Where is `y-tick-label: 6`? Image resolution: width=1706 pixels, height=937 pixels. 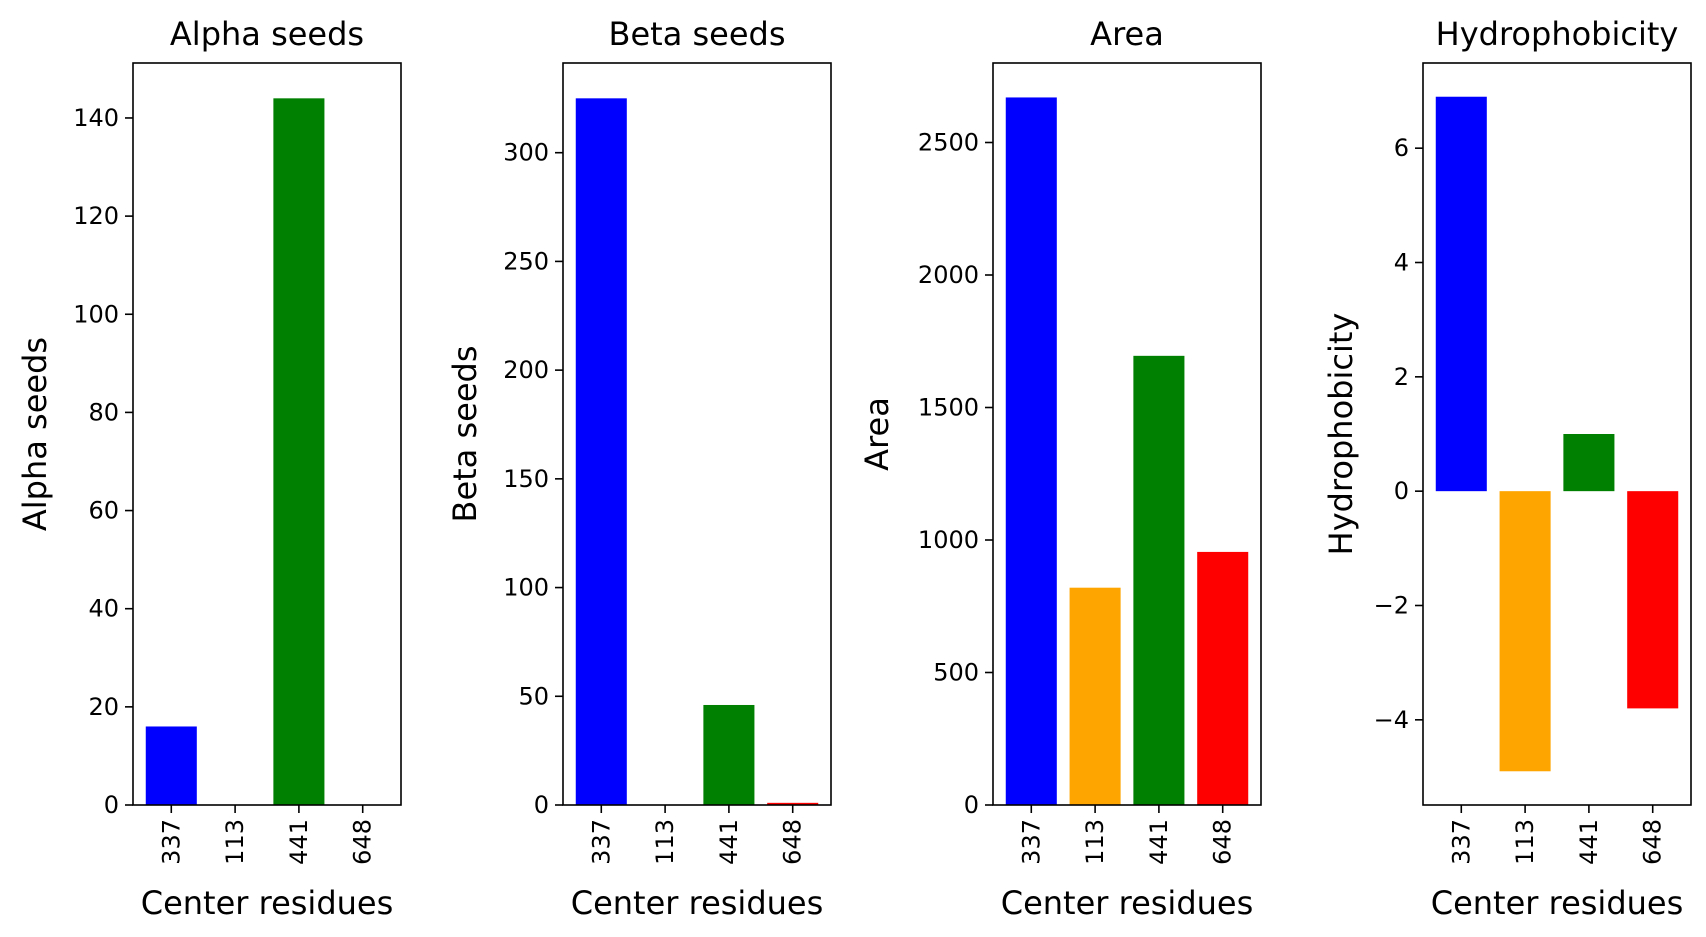 y-tick-label: 6 is located at coordinates (1401, 148).